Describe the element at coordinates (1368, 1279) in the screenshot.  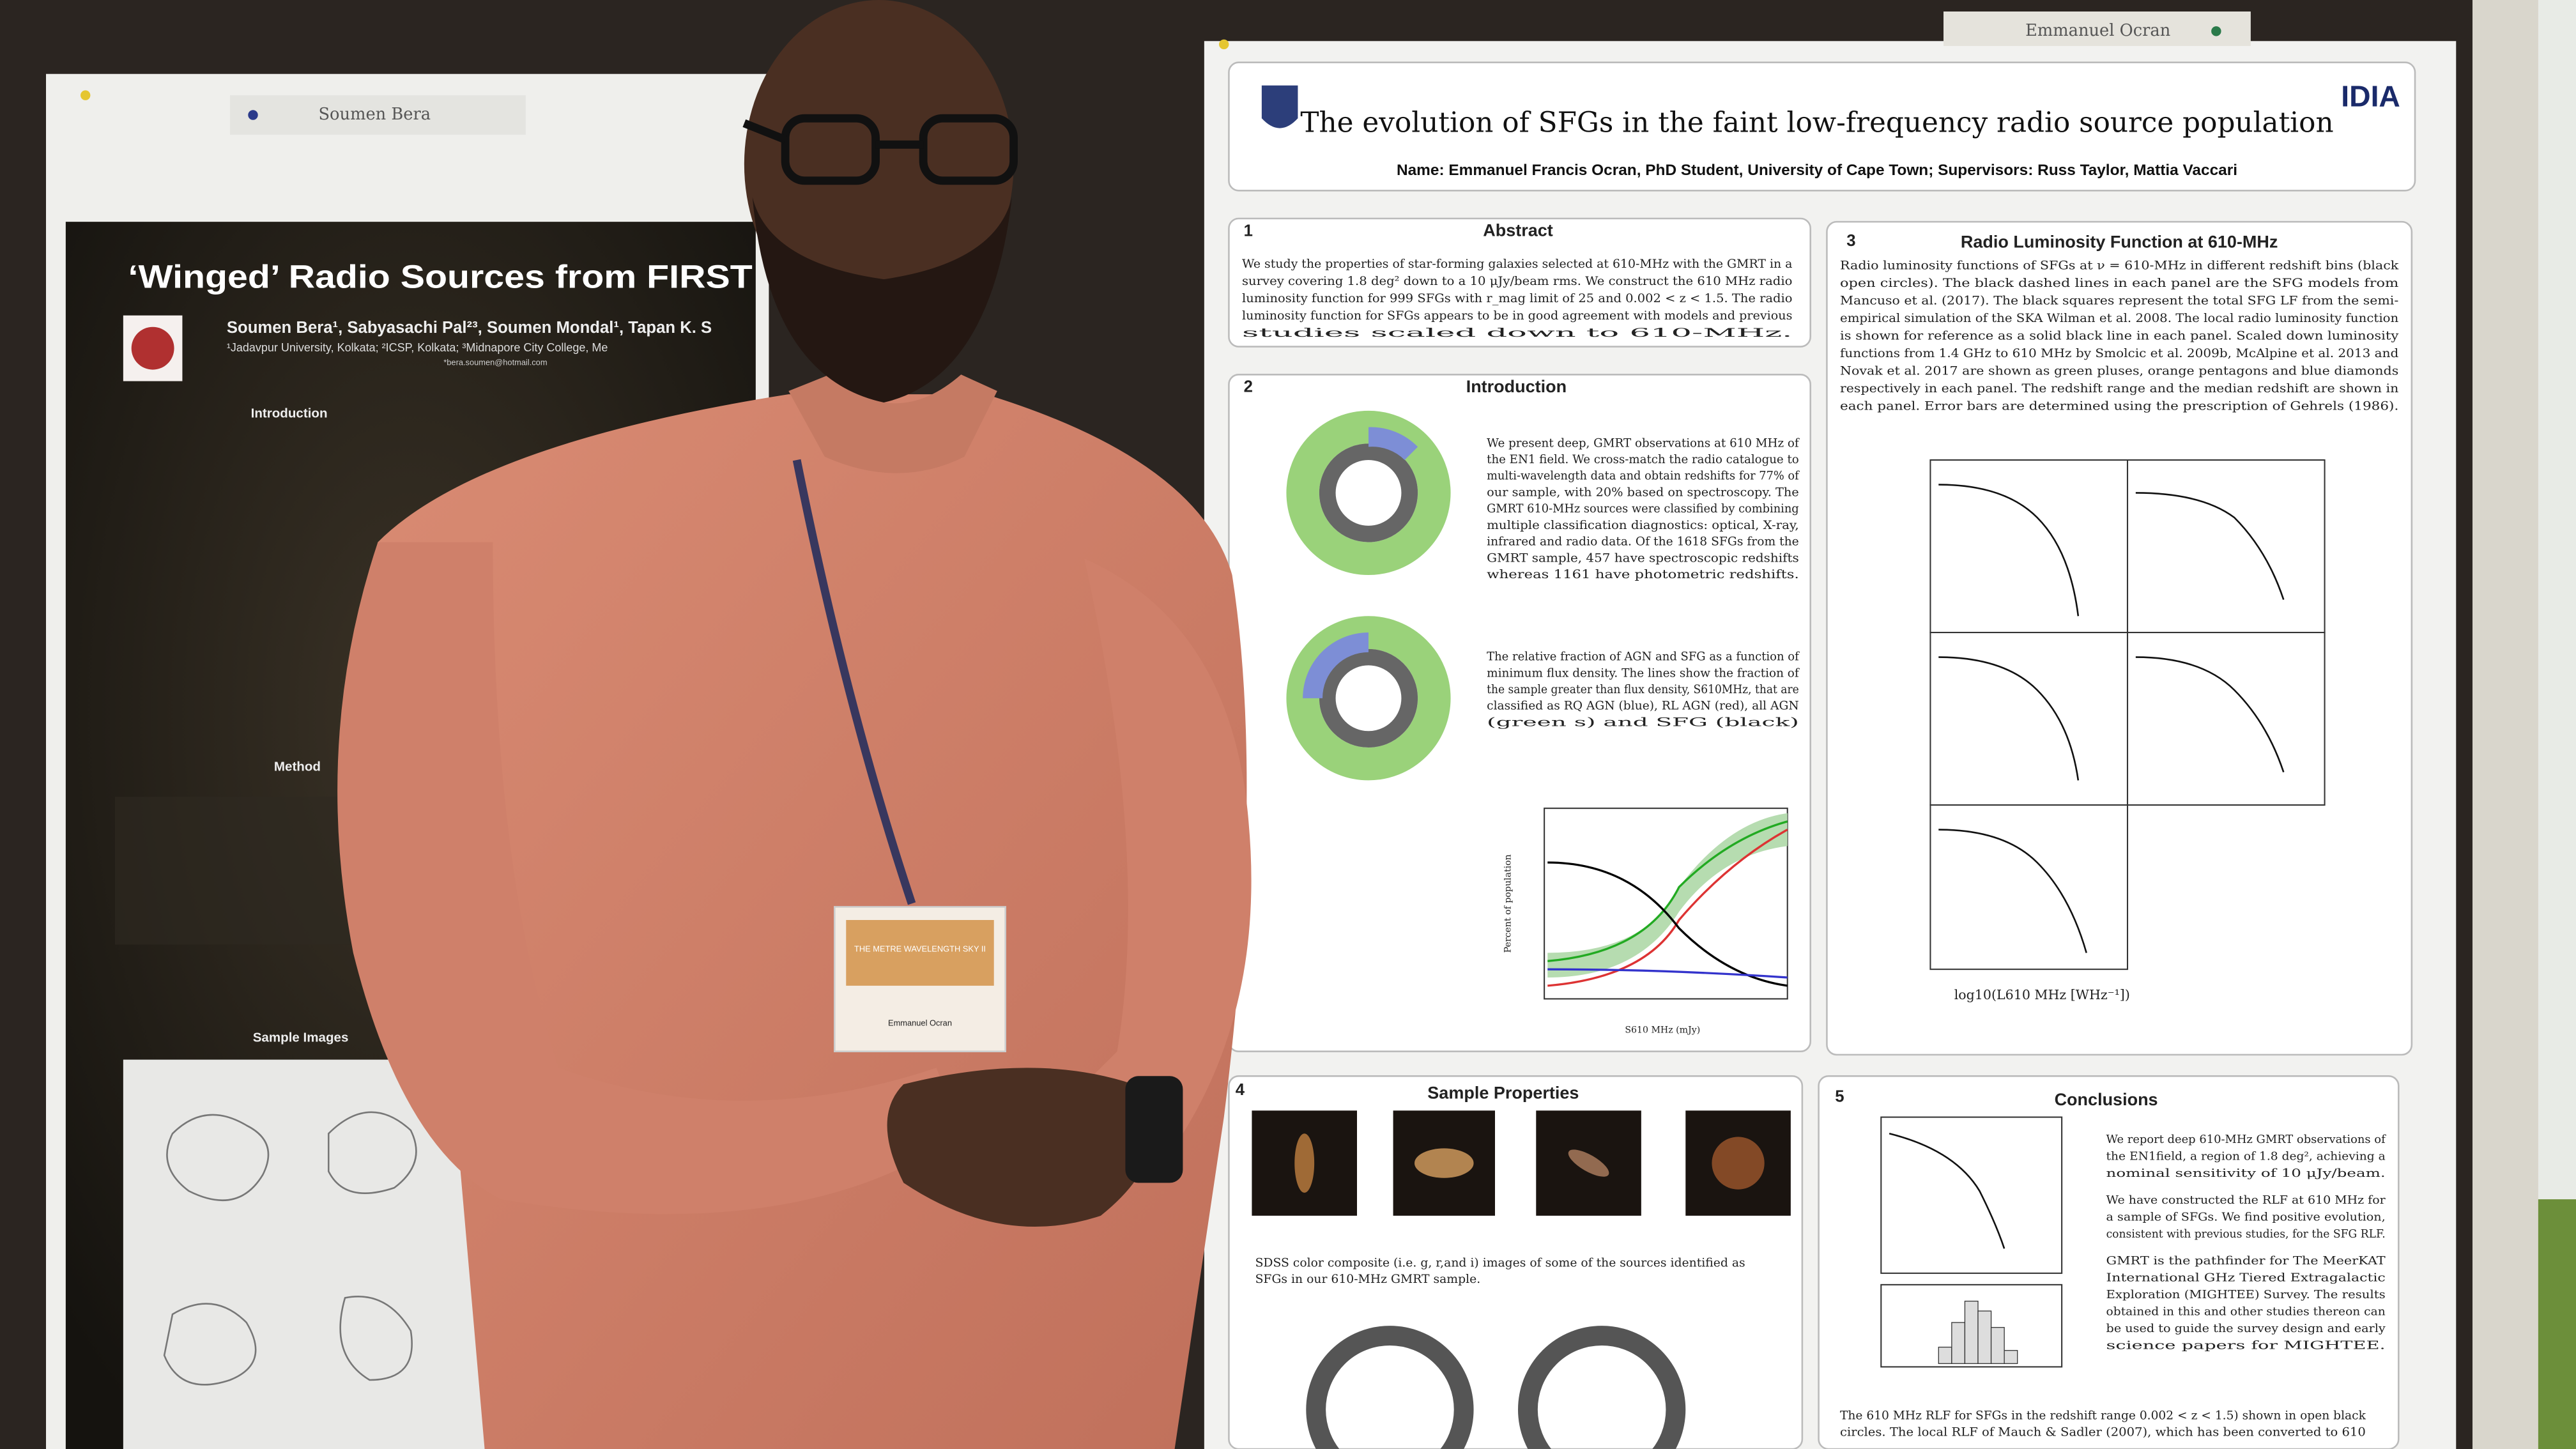
I see `caption-line: SFGs in our 610-MHz GMRT sample.` at that location.